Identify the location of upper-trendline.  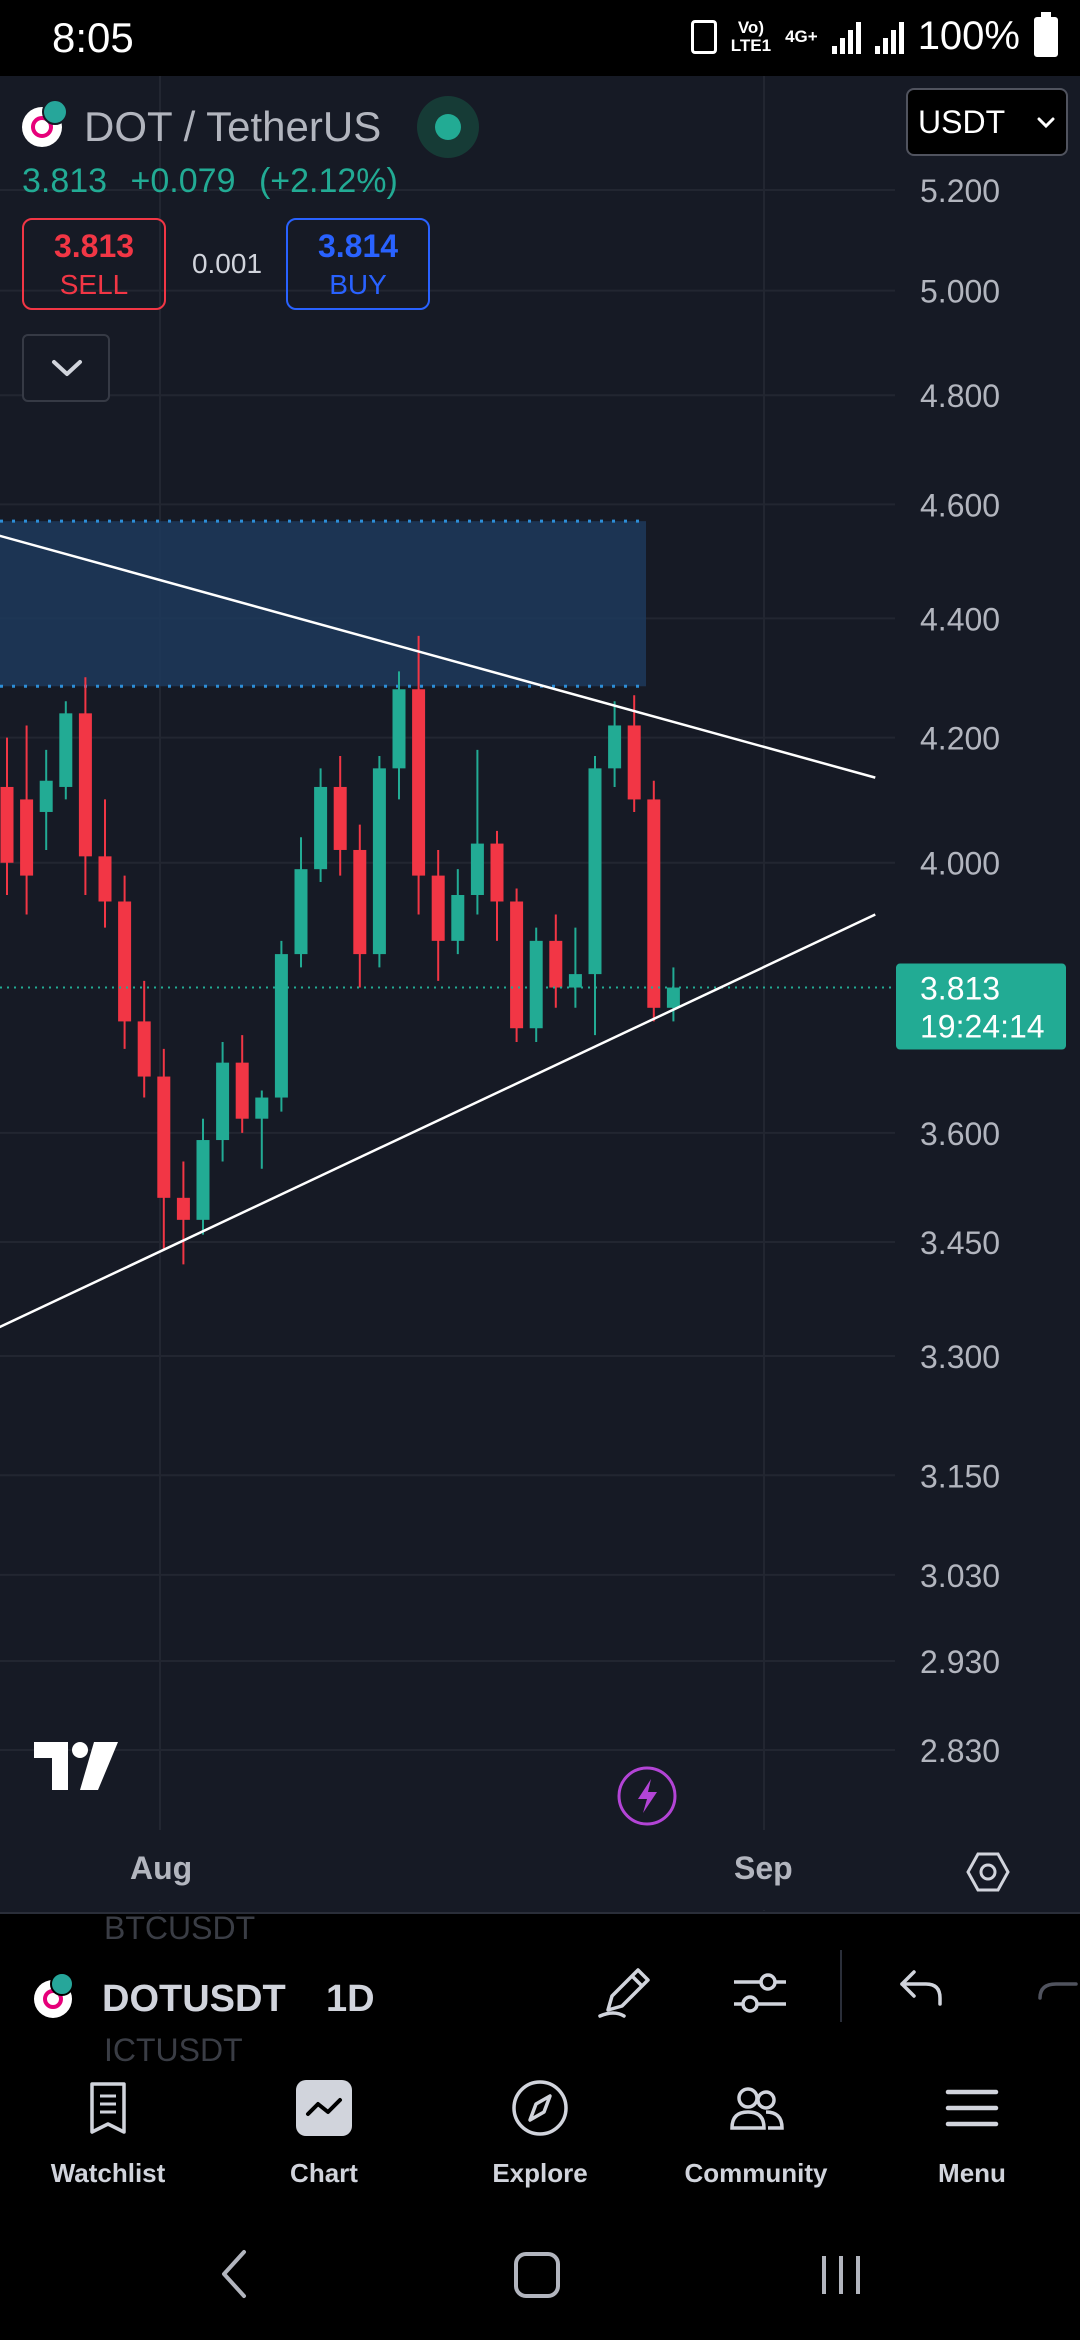
(438, 656).